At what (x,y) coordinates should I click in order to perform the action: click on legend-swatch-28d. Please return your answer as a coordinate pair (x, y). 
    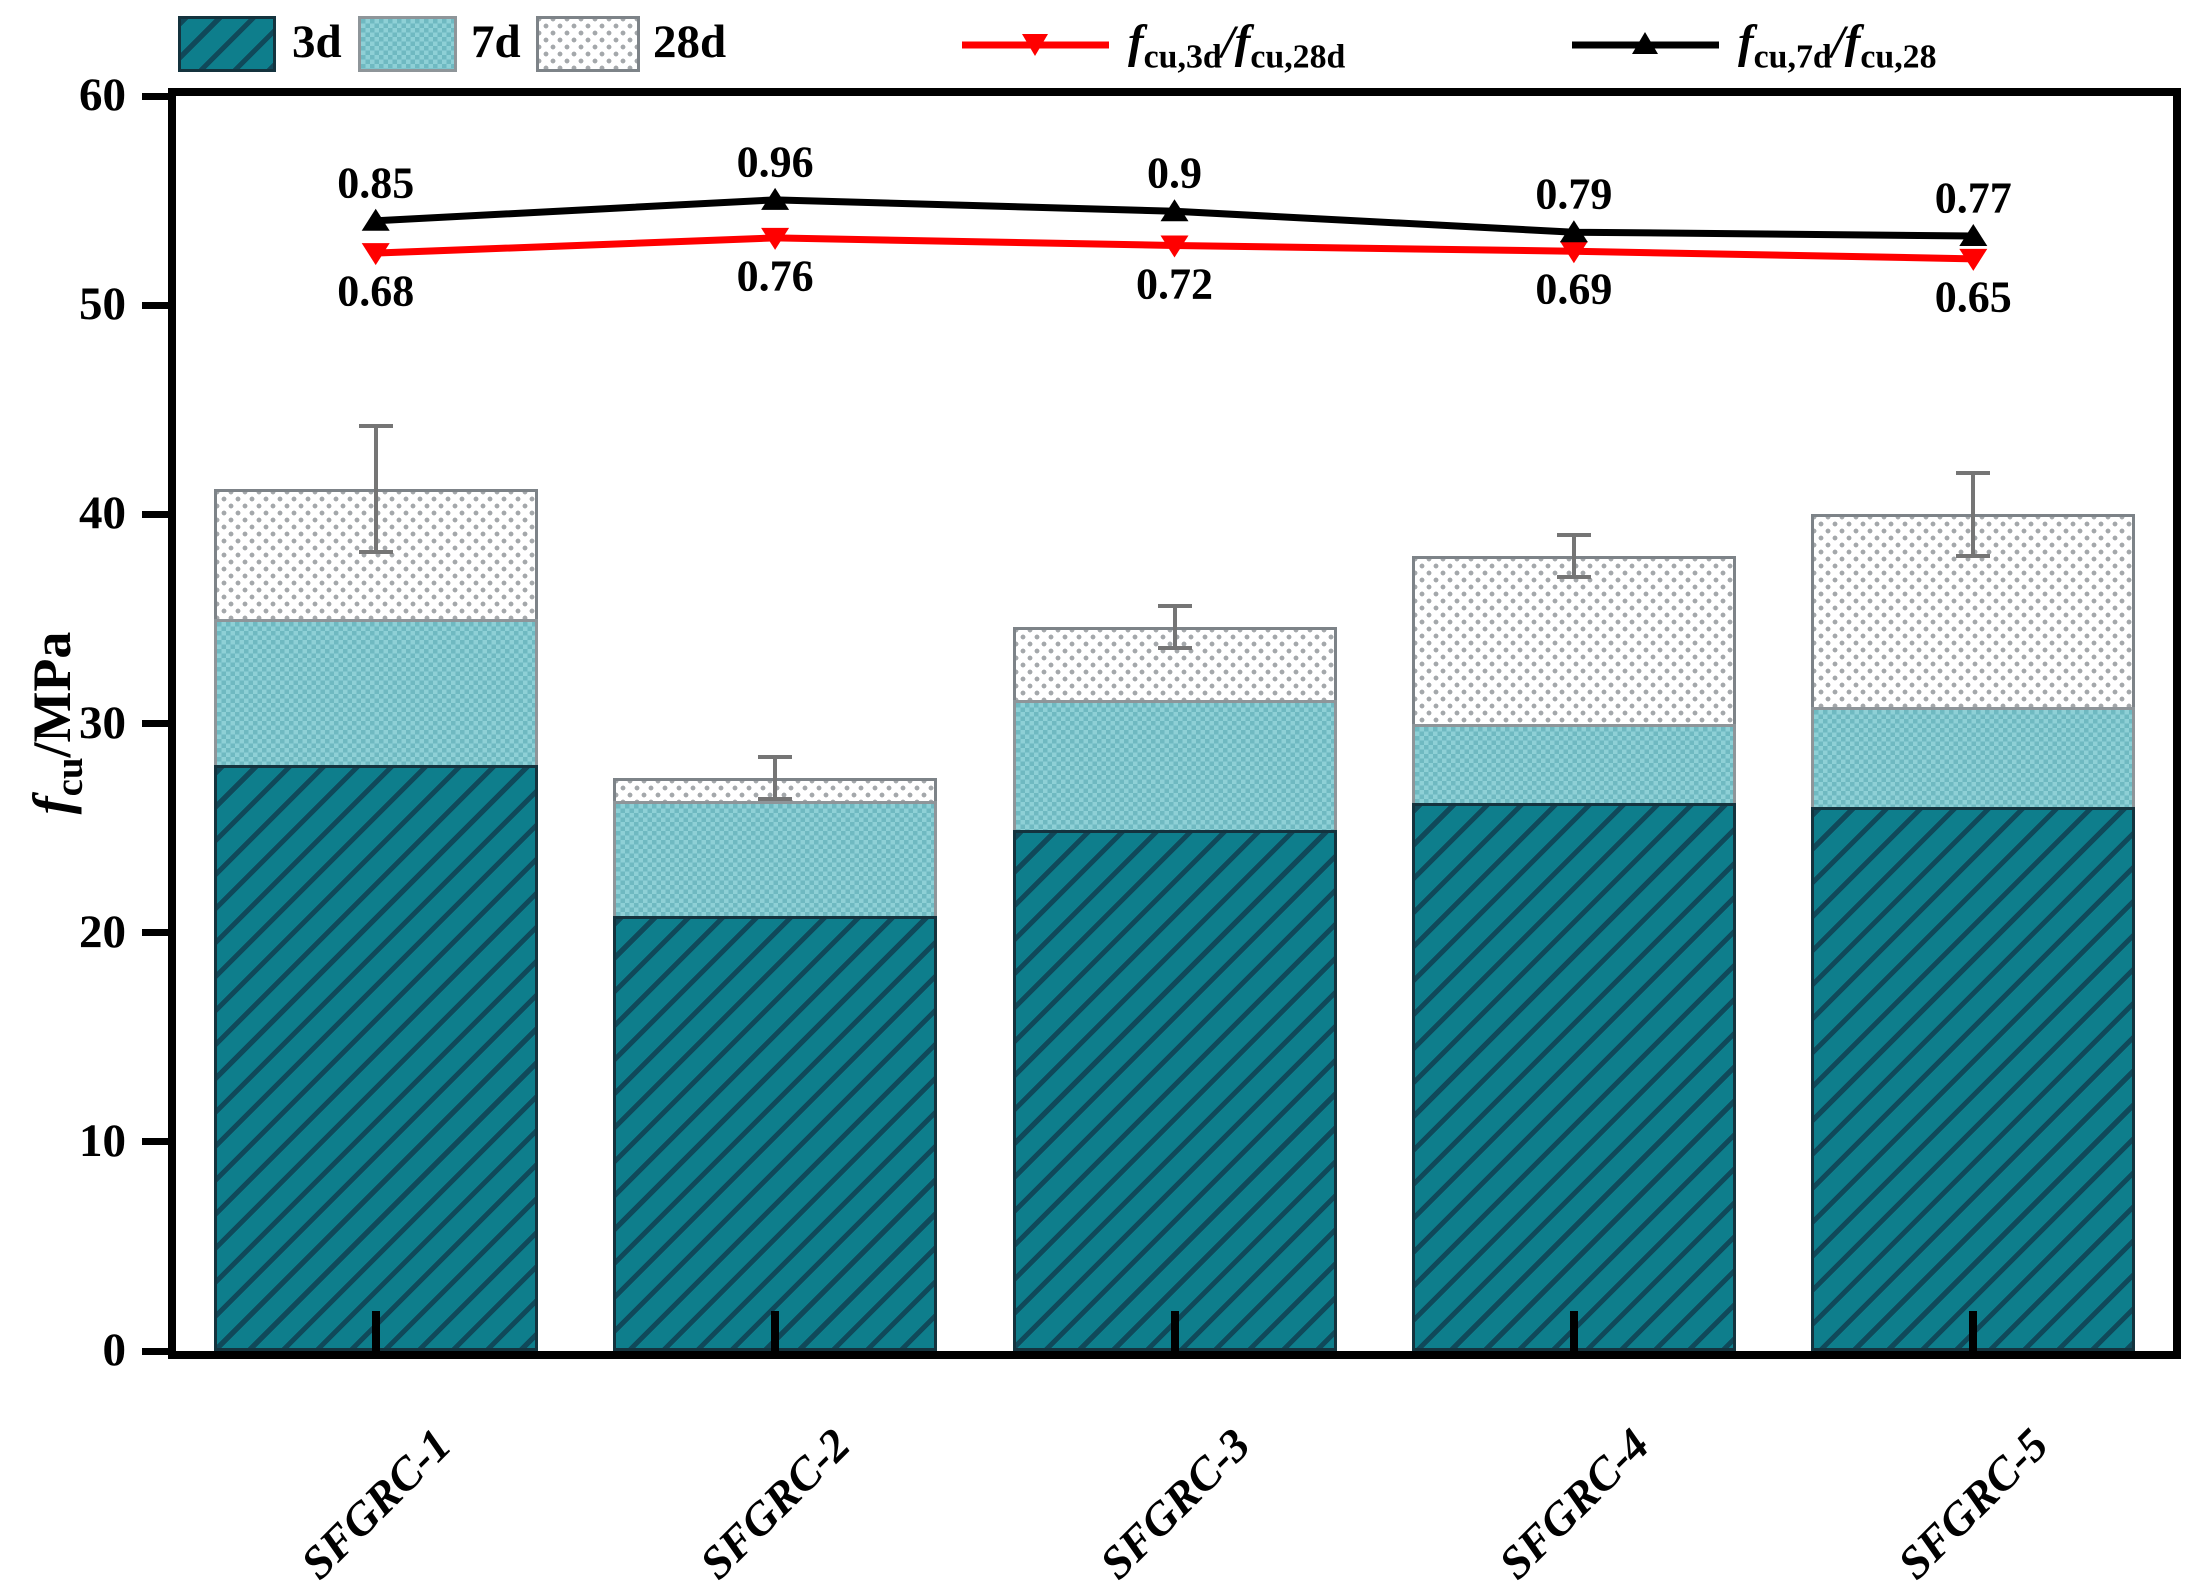
    Looking at the image, I should click on (588, 44).